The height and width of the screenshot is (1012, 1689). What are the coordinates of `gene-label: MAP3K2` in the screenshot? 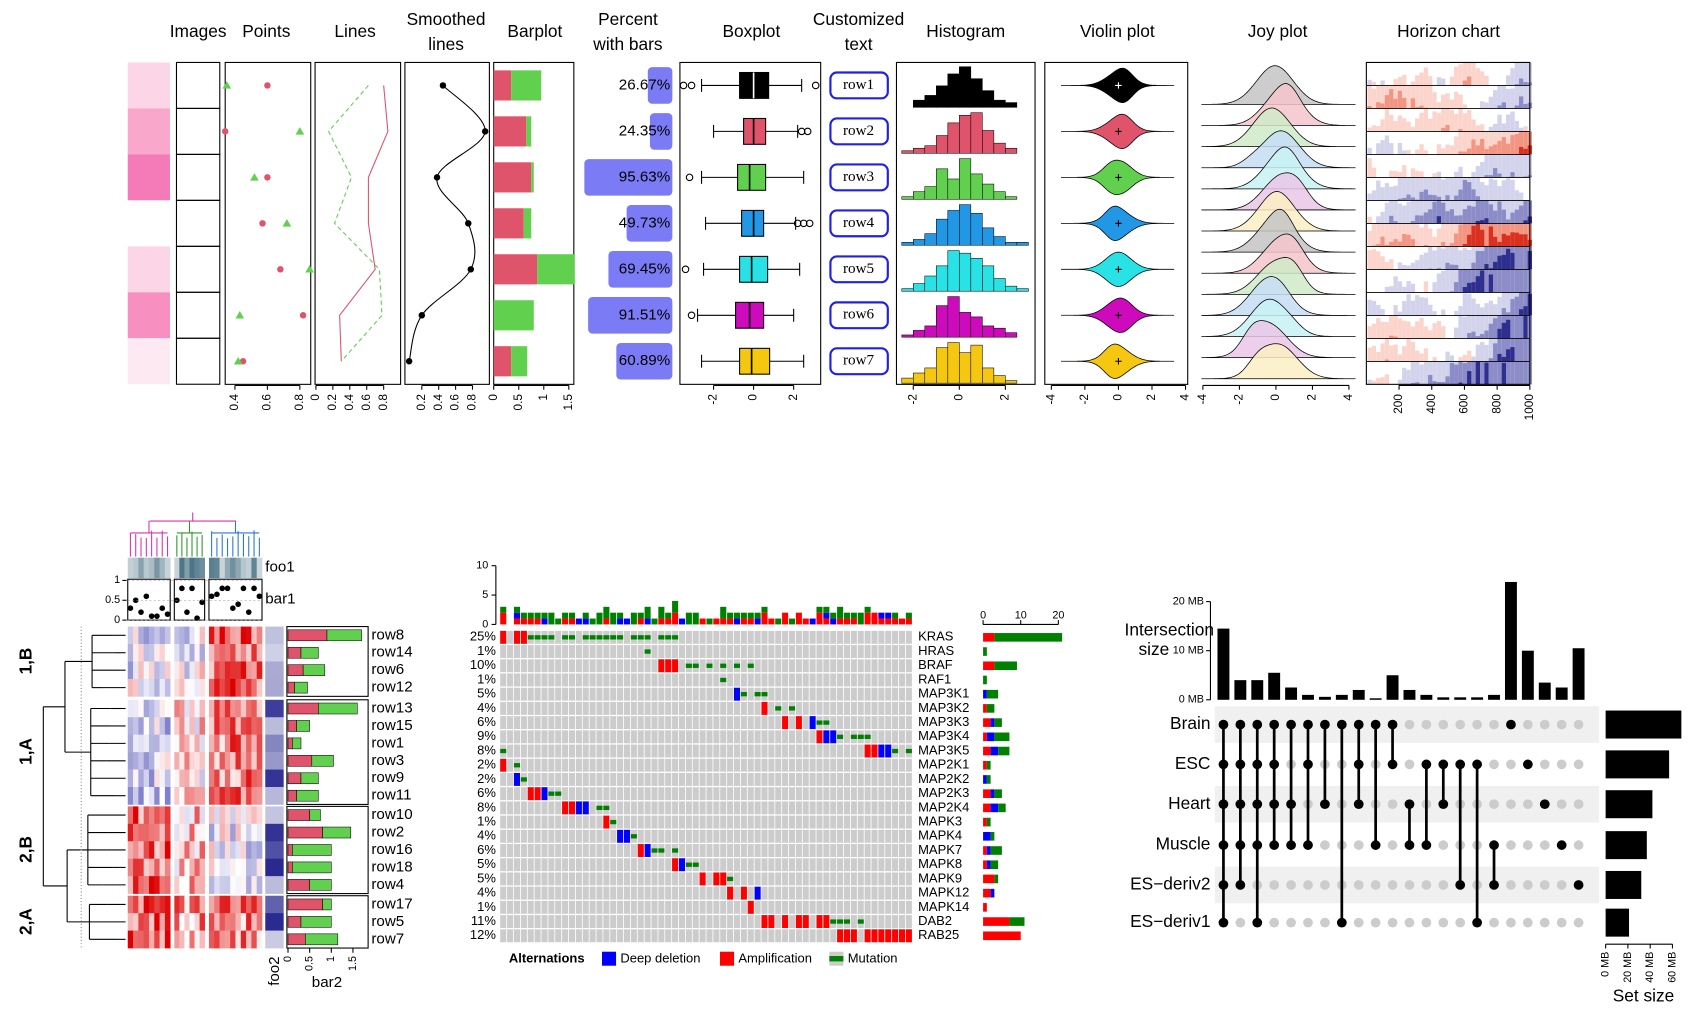 It's located at (943, 707).